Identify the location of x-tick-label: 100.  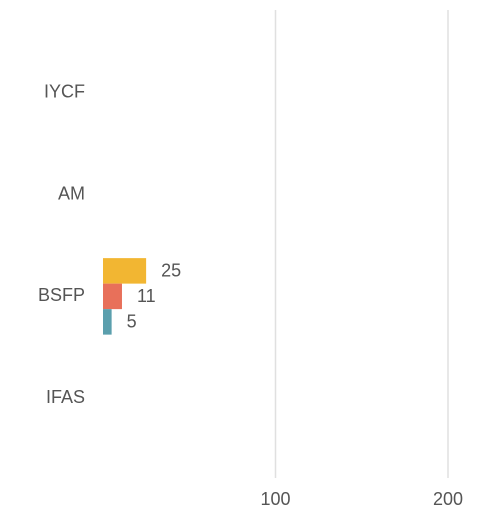
(275, 499).